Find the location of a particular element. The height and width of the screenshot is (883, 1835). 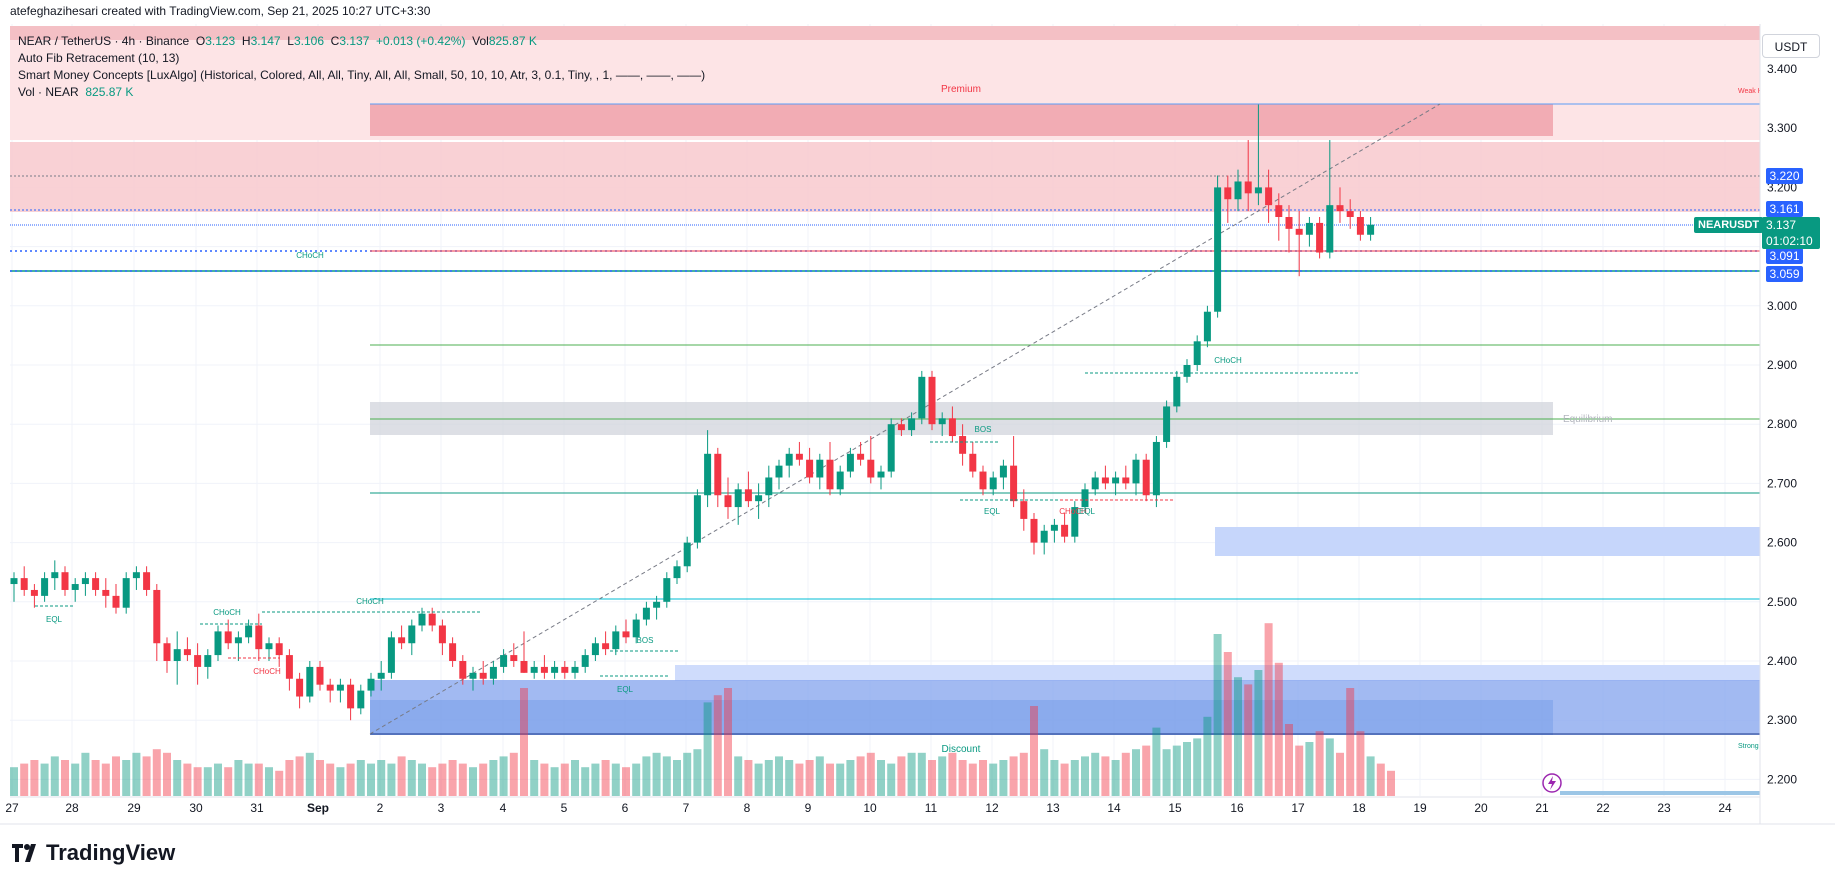

time-tick-label: 23 is located at coordinates (1664, 808).